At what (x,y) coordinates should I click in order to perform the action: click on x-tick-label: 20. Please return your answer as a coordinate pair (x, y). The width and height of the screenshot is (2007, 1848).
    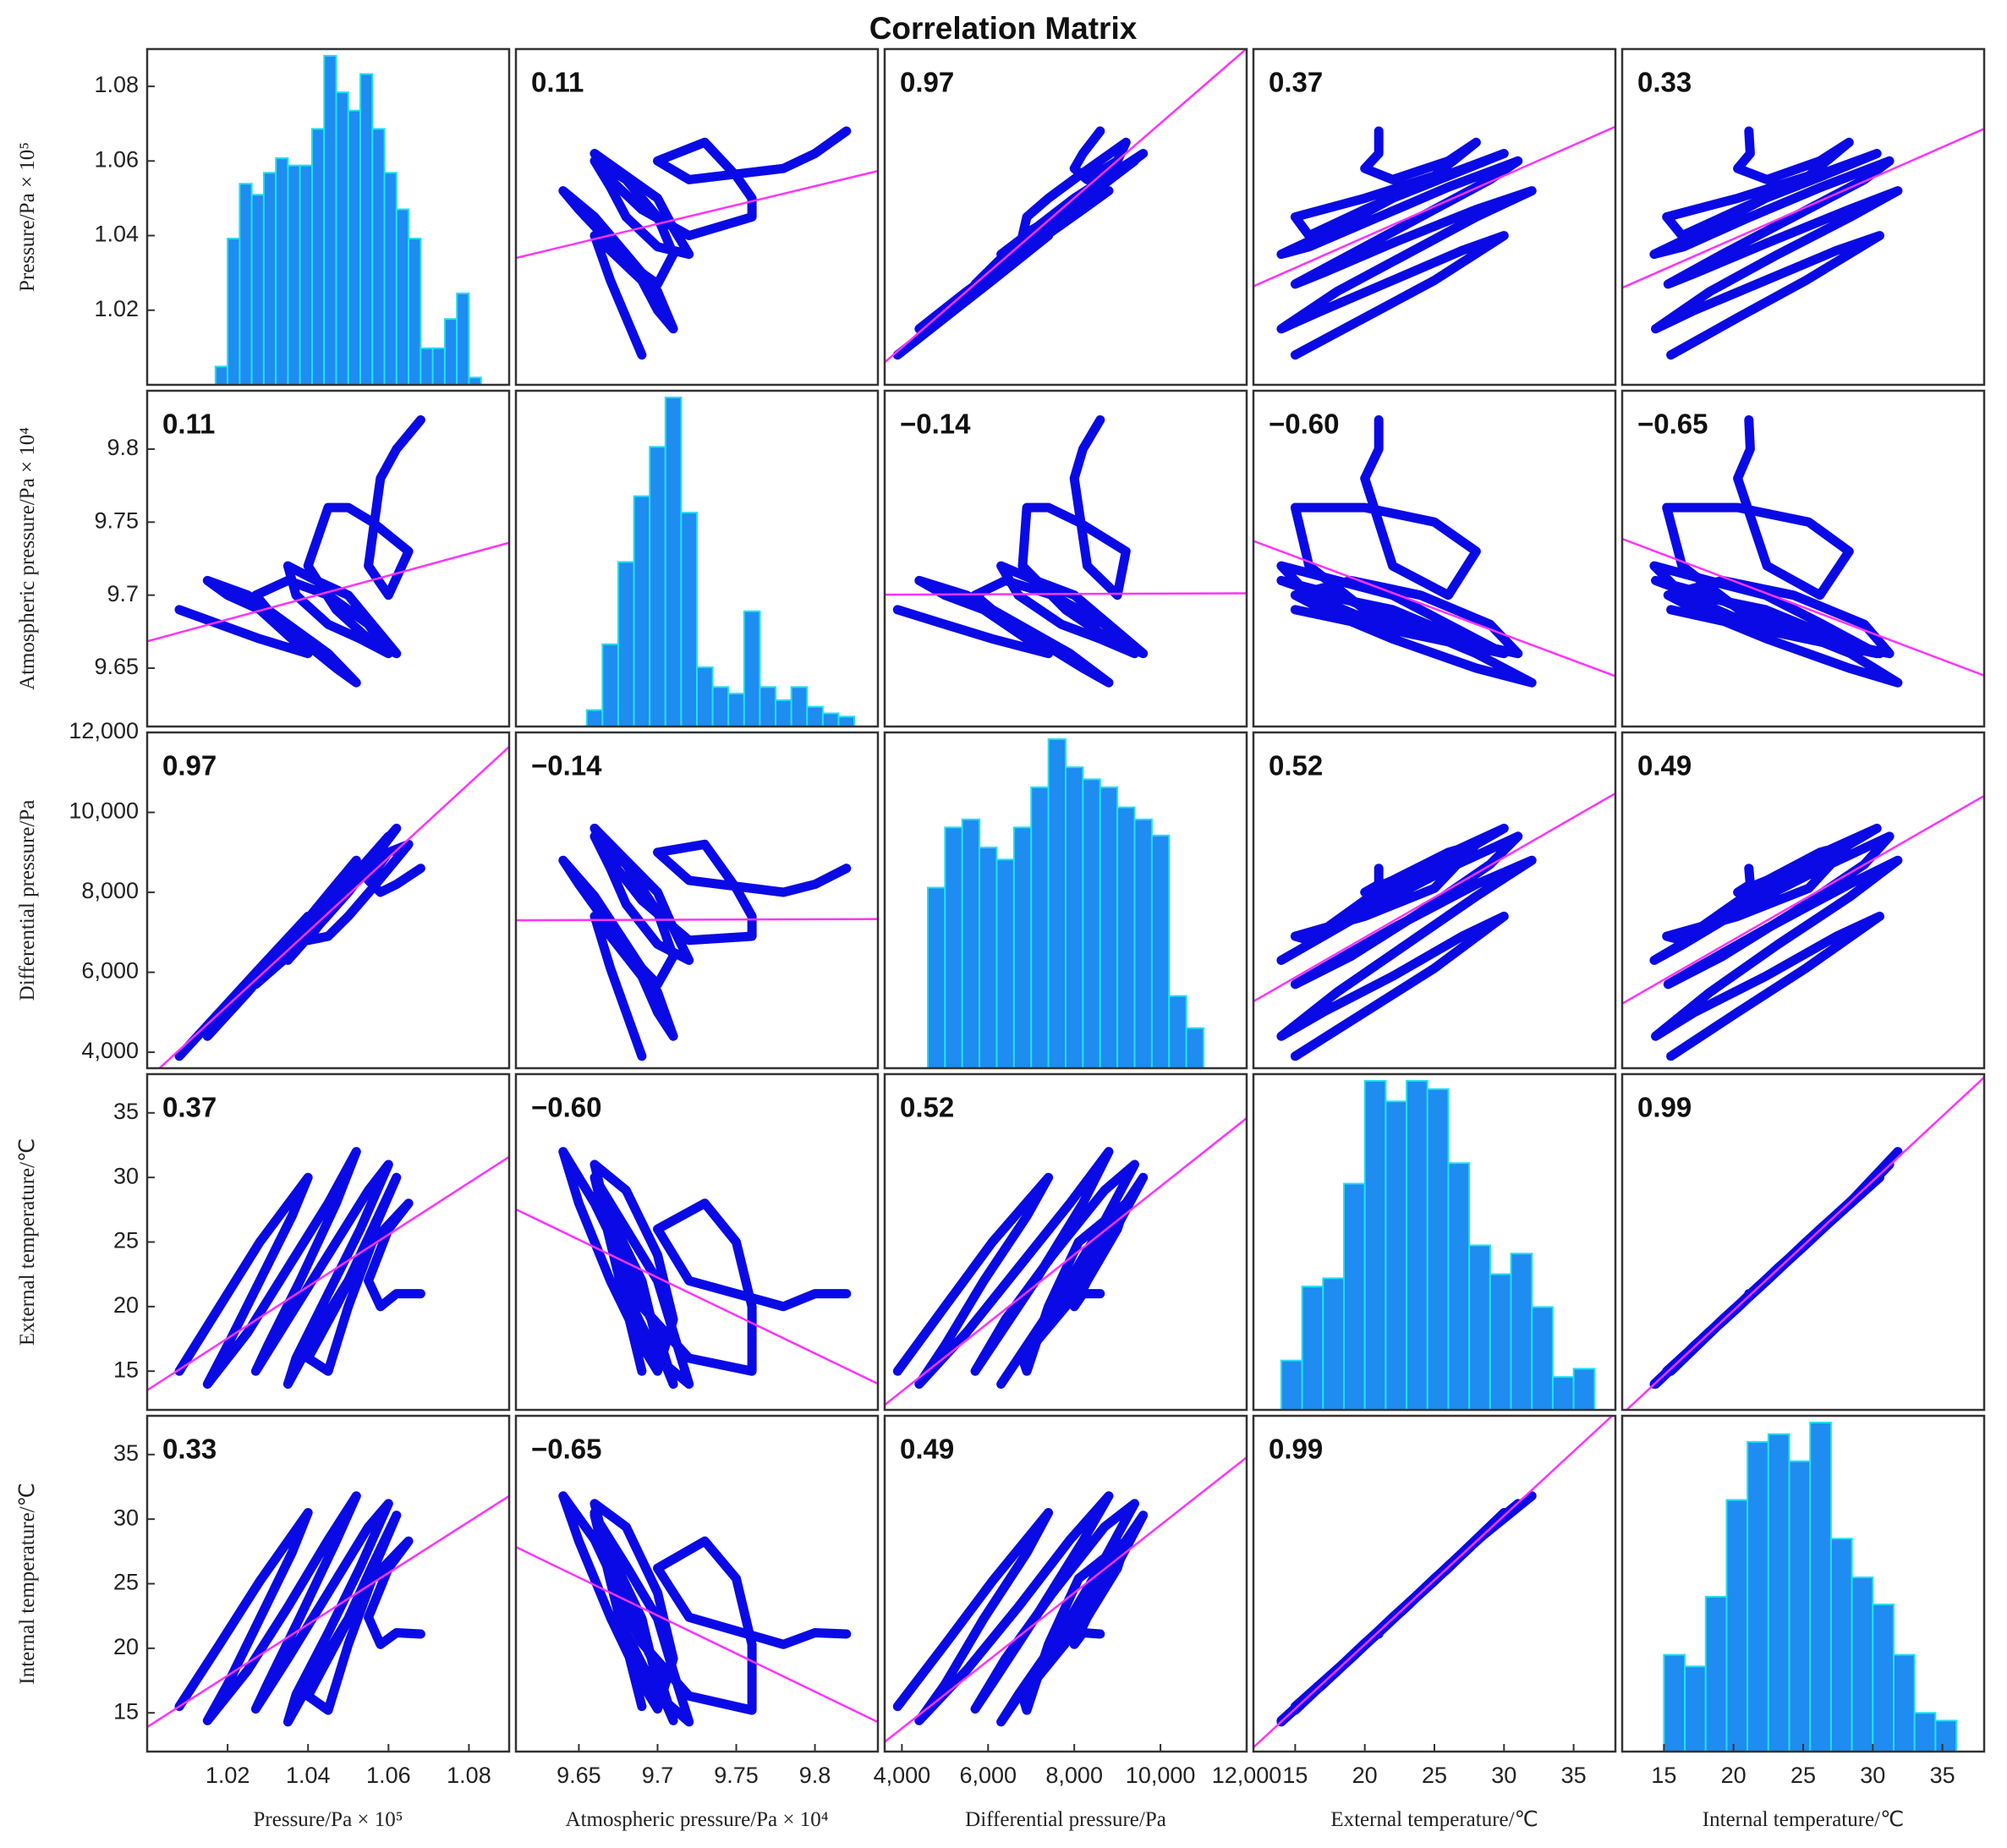
    Looking at the image, I should click on (1734, 1775).